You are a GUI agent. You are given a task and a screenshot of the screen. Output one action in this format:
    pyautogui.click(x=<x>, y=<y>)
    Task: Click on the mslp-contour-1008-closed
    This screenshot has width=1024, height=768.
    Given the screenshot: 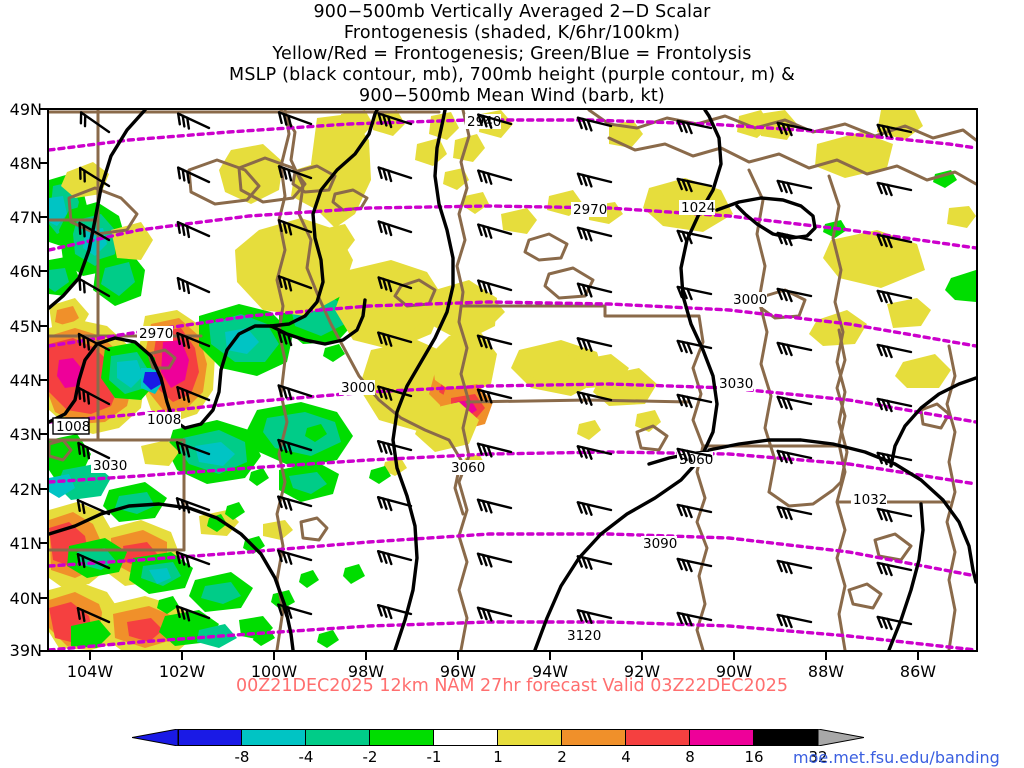 What is the action you would take?
    pyautogui.click(x=161, y=377)
    